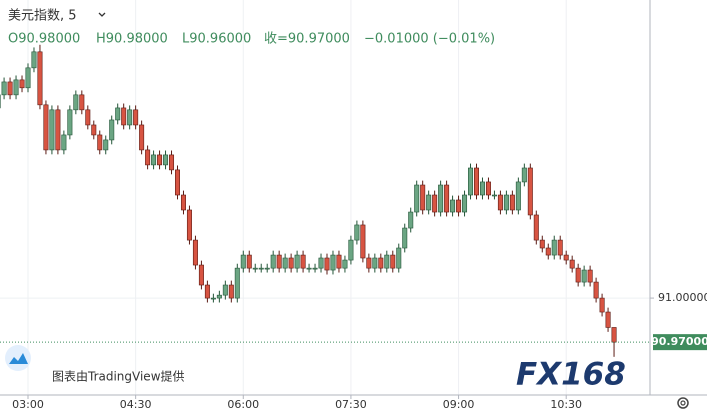 The height and width of the screenshot is (413, 707). What do you see at coordinates (44, 39) in the screenshot?
I see `ohlc-open: O90.98000` at bounding box center [44, 39].